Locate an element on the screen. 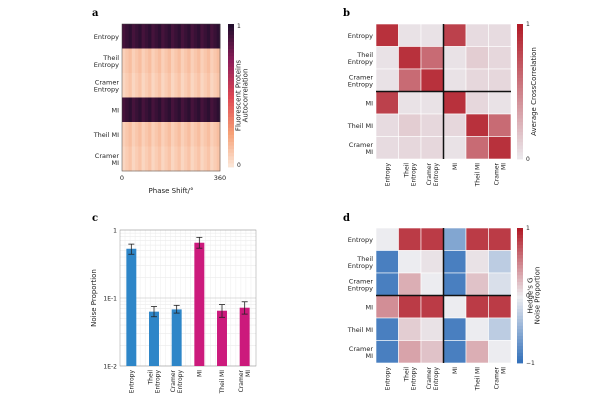  heatmap-b-cell-cramer-mi-entropy is located at coordinates (387, 148).